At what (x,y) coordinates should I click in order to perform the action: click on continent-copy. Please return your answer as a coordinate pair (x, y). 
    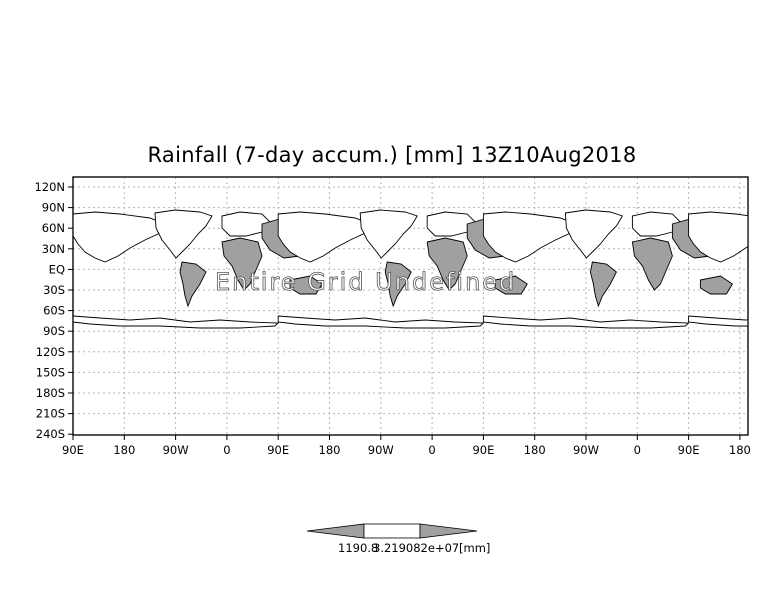
    Looking at the image, I should click on (736, 268).